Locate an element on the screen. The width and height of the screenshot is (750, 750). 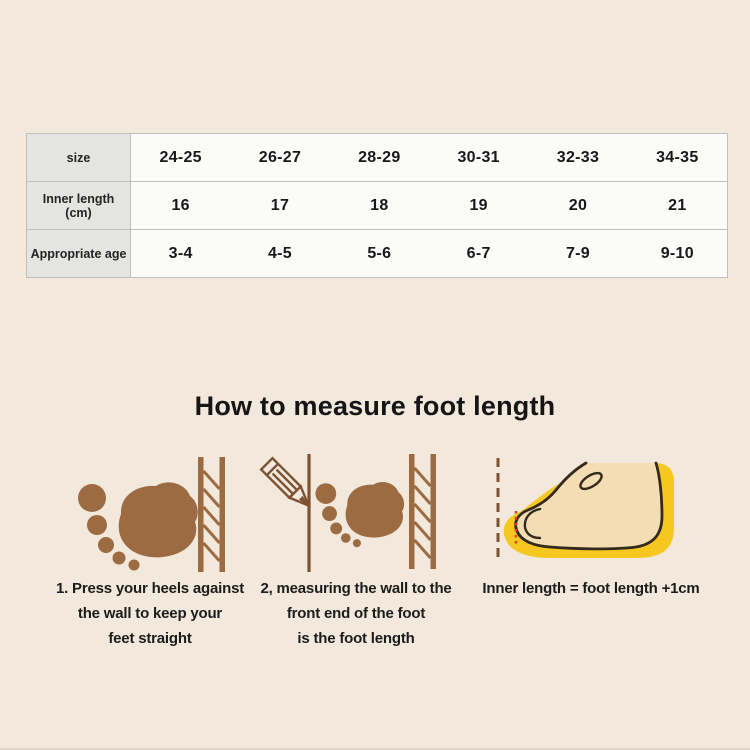
age-value: 6-7 is located at coordinates (478, 253).